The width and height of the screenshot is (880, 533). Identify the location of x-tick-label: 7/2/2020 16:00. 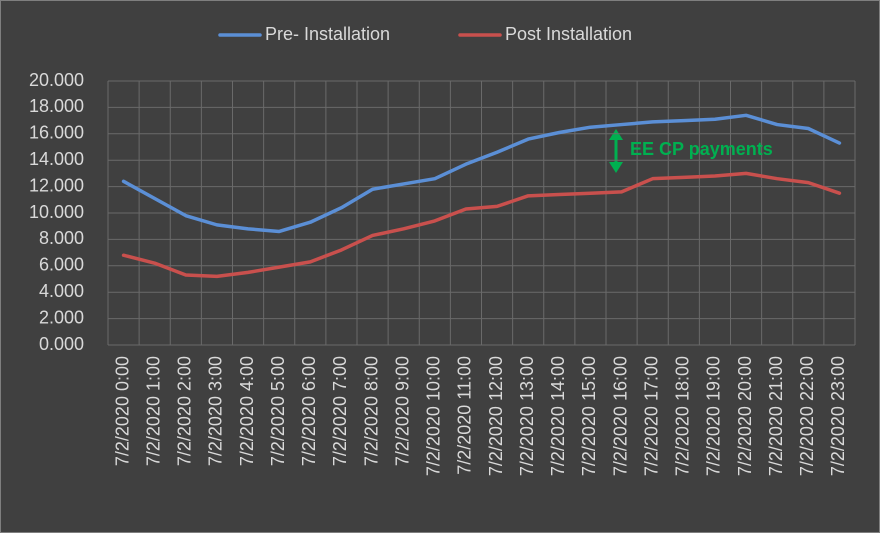
(620, 416).